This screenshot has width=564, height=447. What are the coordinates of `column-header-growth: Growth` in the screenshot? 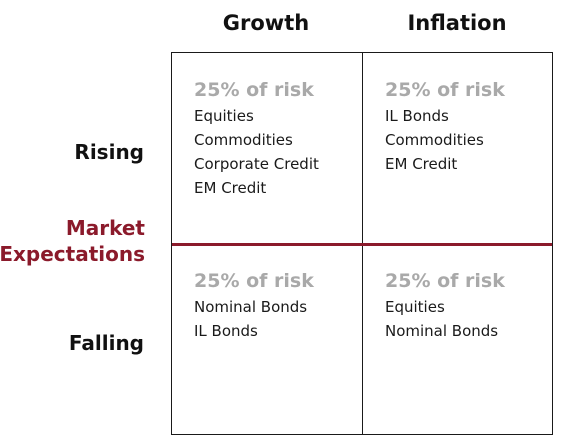 It's located at (266, 23).